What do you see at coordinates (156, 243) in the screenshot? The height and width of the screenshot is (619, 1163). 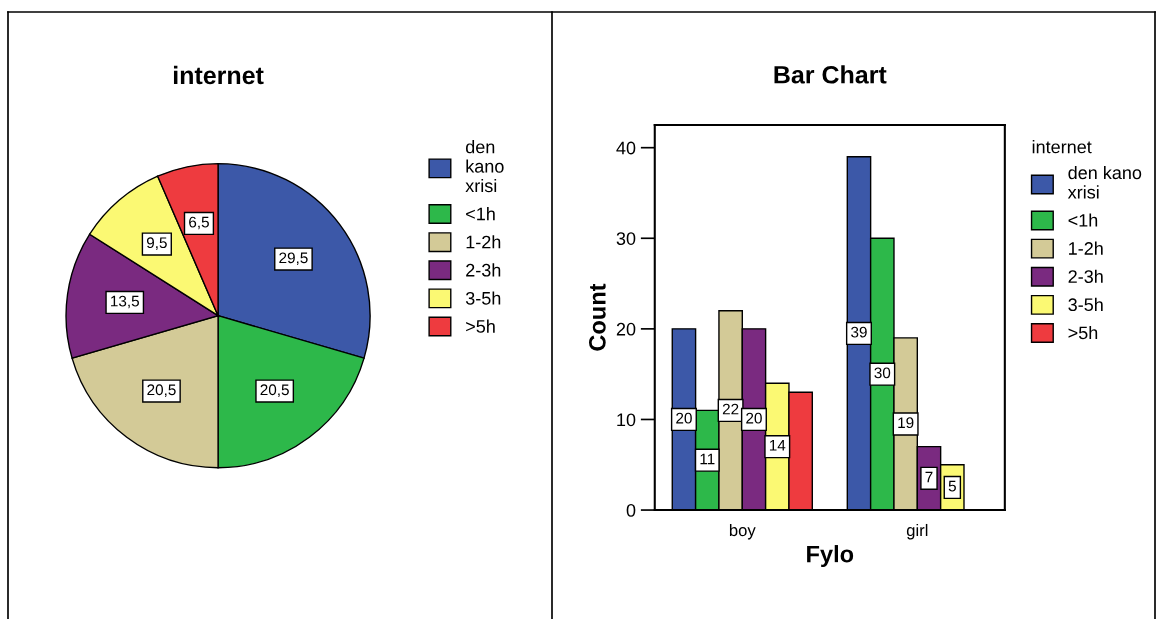 I see `data-label: 9,5` at bounding box center [156, 243].